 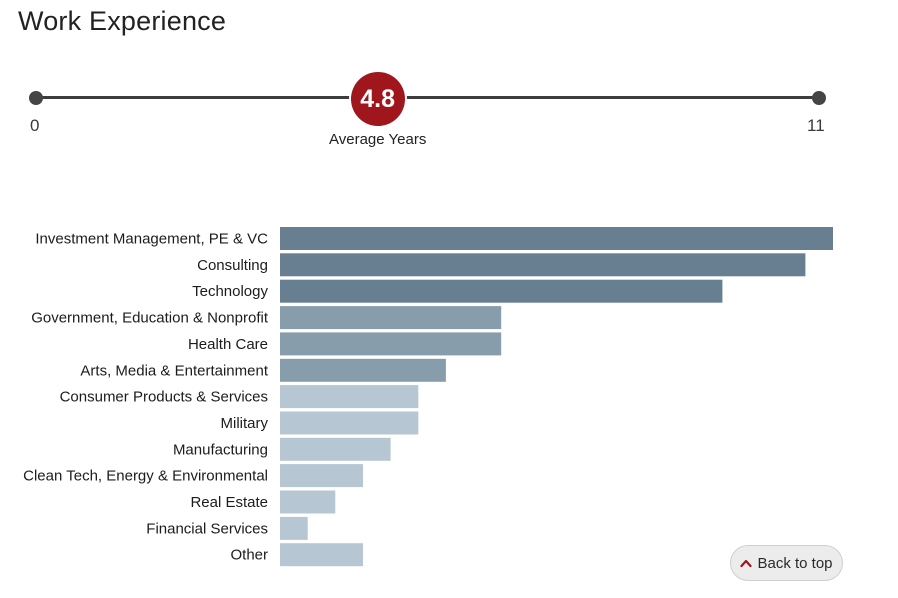 I want to click on range-min-dot, so click(x=36, y=98).